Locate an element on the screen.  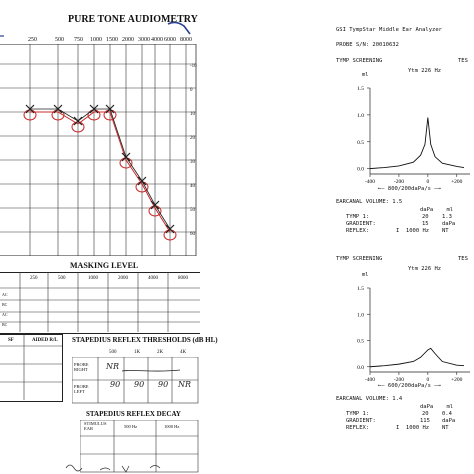
masking-title: MASKING LEVEL is located at coordinates (104, 265).